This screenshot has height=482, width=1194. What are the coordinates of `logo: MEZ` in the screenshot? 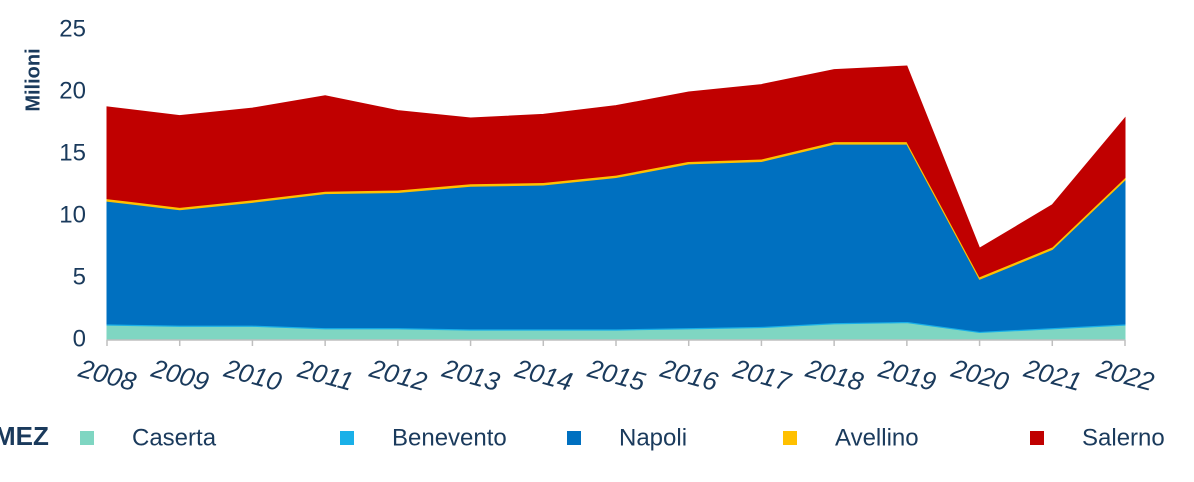 It's located at (24, 436).